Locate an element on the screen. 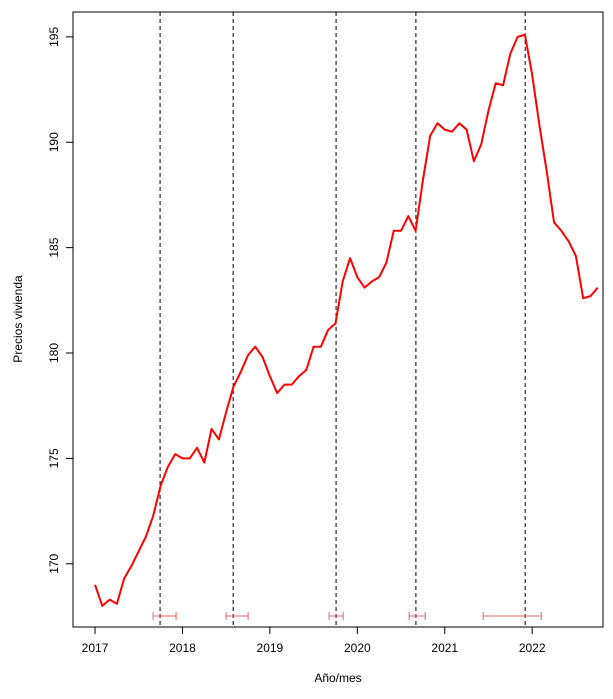  x-tick-label: 2017 is located at coordinates (95, 648).